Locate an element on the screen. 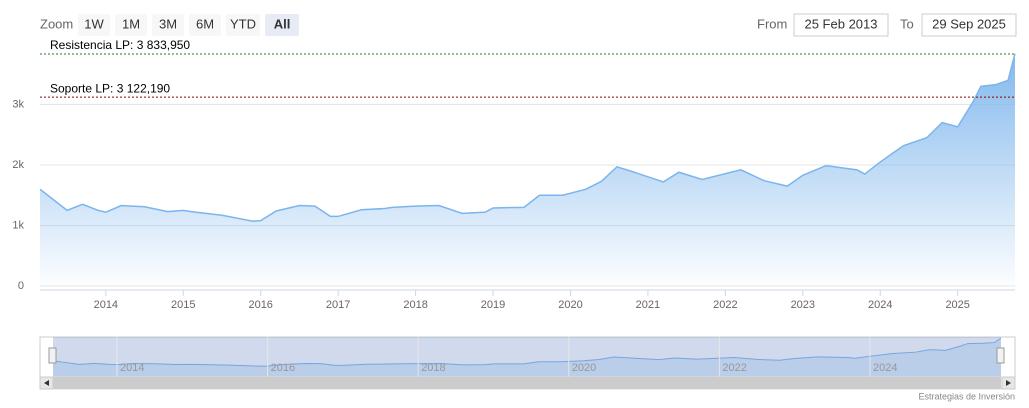 The height and width of the screenshot is (408, 1029). x-tick-label: 2015 is located at coordinates (183, 305).